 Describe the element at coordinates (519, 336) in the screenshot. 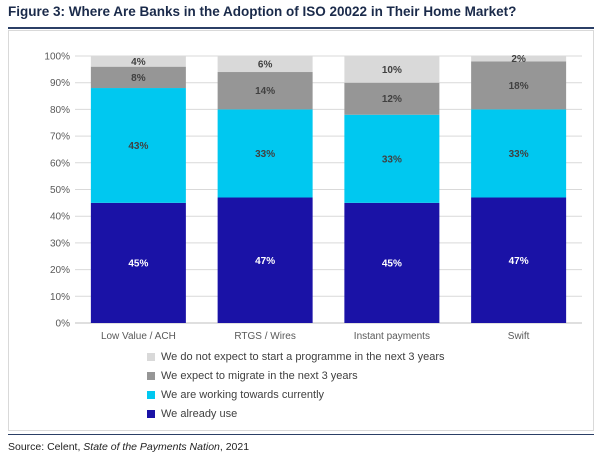

I see `x-tick-label: Swift` at that location.